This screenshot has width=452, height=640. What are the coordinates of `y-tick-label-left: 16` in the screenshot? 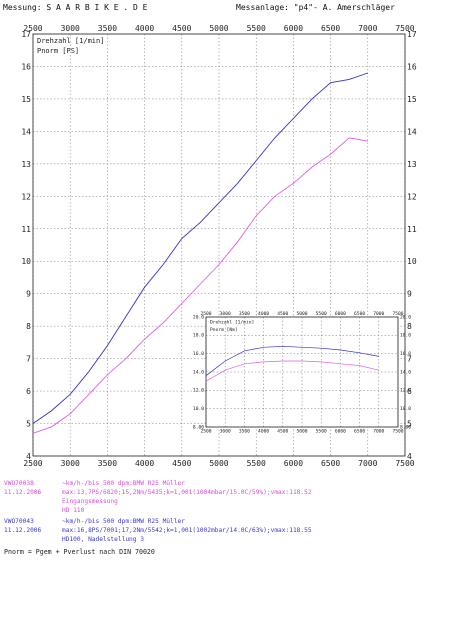 It's located at (26, 66).